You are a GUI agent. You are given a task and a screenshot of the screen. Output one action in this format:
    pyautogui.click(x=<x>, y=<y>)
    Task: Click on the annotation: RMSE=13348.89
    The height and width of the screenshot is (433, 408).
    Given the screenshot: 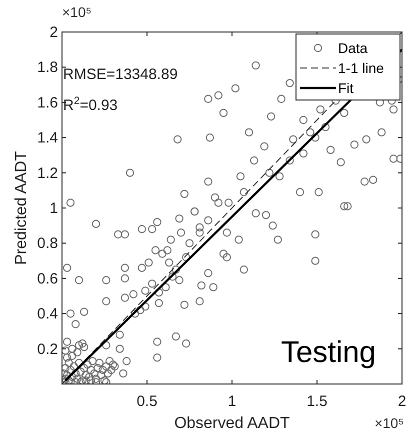 What is the action you would take?
    pyautogui.click(x=120, y=74)
    